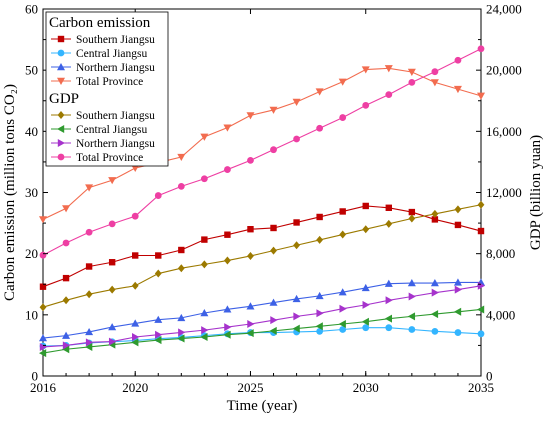 The image size is (550, 424). What do you see at coordinates (109, 82) in the screenshot?
I see `legend-entry-label: Total Province` at bounding box center [109, 82].